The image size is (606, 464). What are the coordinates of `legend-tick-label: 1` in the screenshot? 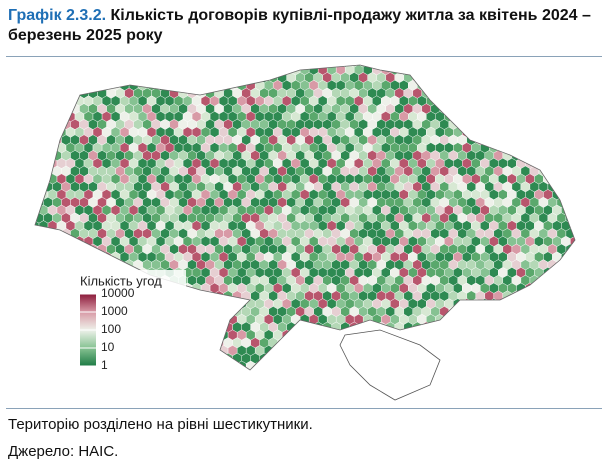 It's located at (104, 365).